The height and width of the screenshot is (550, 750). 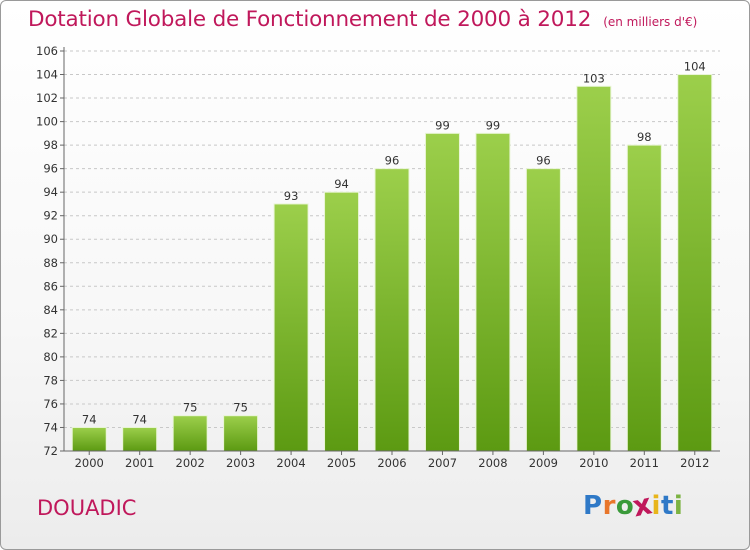 I want to click on y-tick-label: 80, so click(x=50, y=357).